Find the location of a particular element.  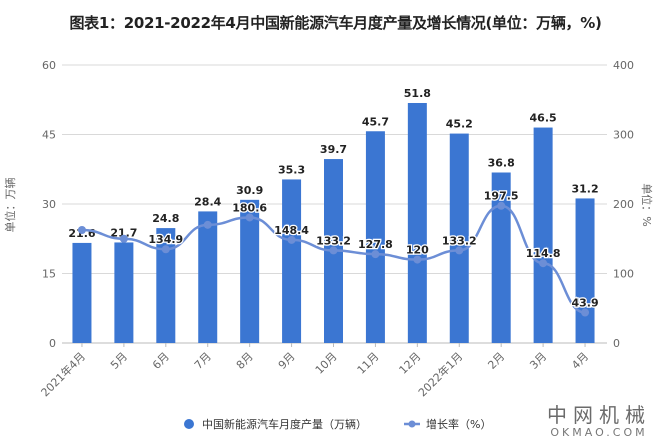

right-tick-label: 0 is located at coordinates (616, 343).